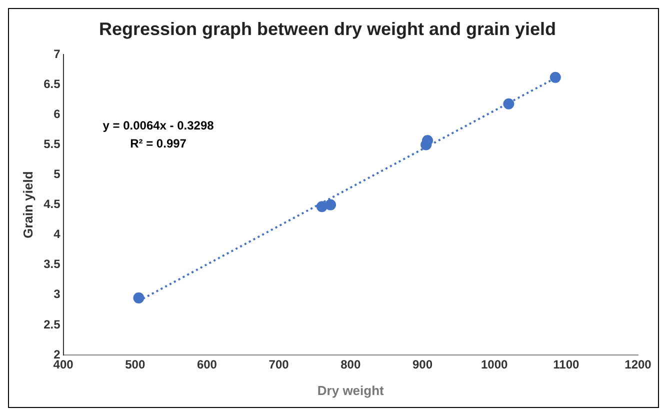  I want to click on y-tick-label: 3.5, so click(52, 264).